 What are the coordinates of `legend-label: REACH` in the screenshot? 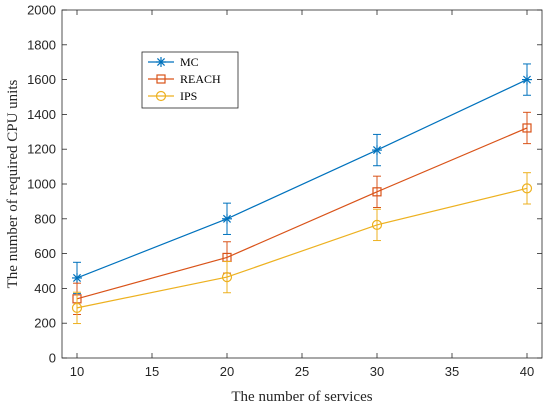 It's located at (200, 79).